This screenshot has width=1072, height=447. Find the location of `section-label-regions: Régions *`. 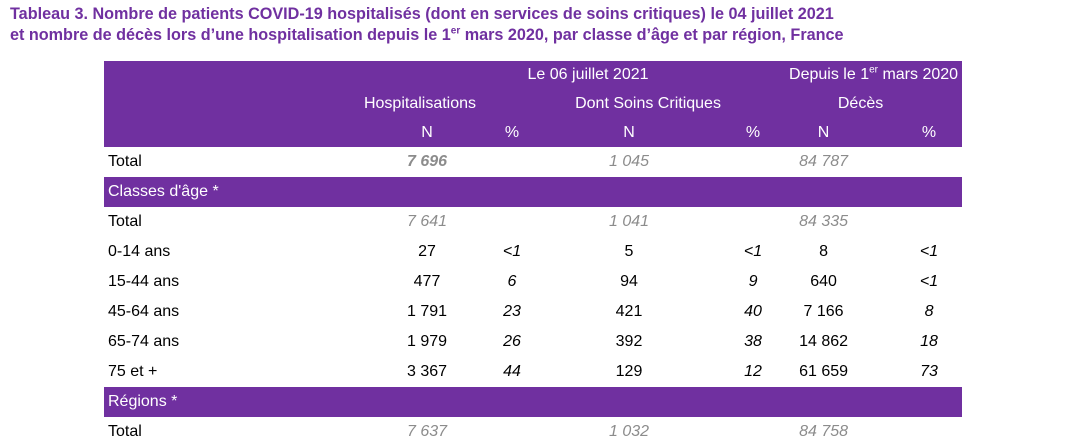

section-label-regions: Régions * is located at coordinates (533, 402).